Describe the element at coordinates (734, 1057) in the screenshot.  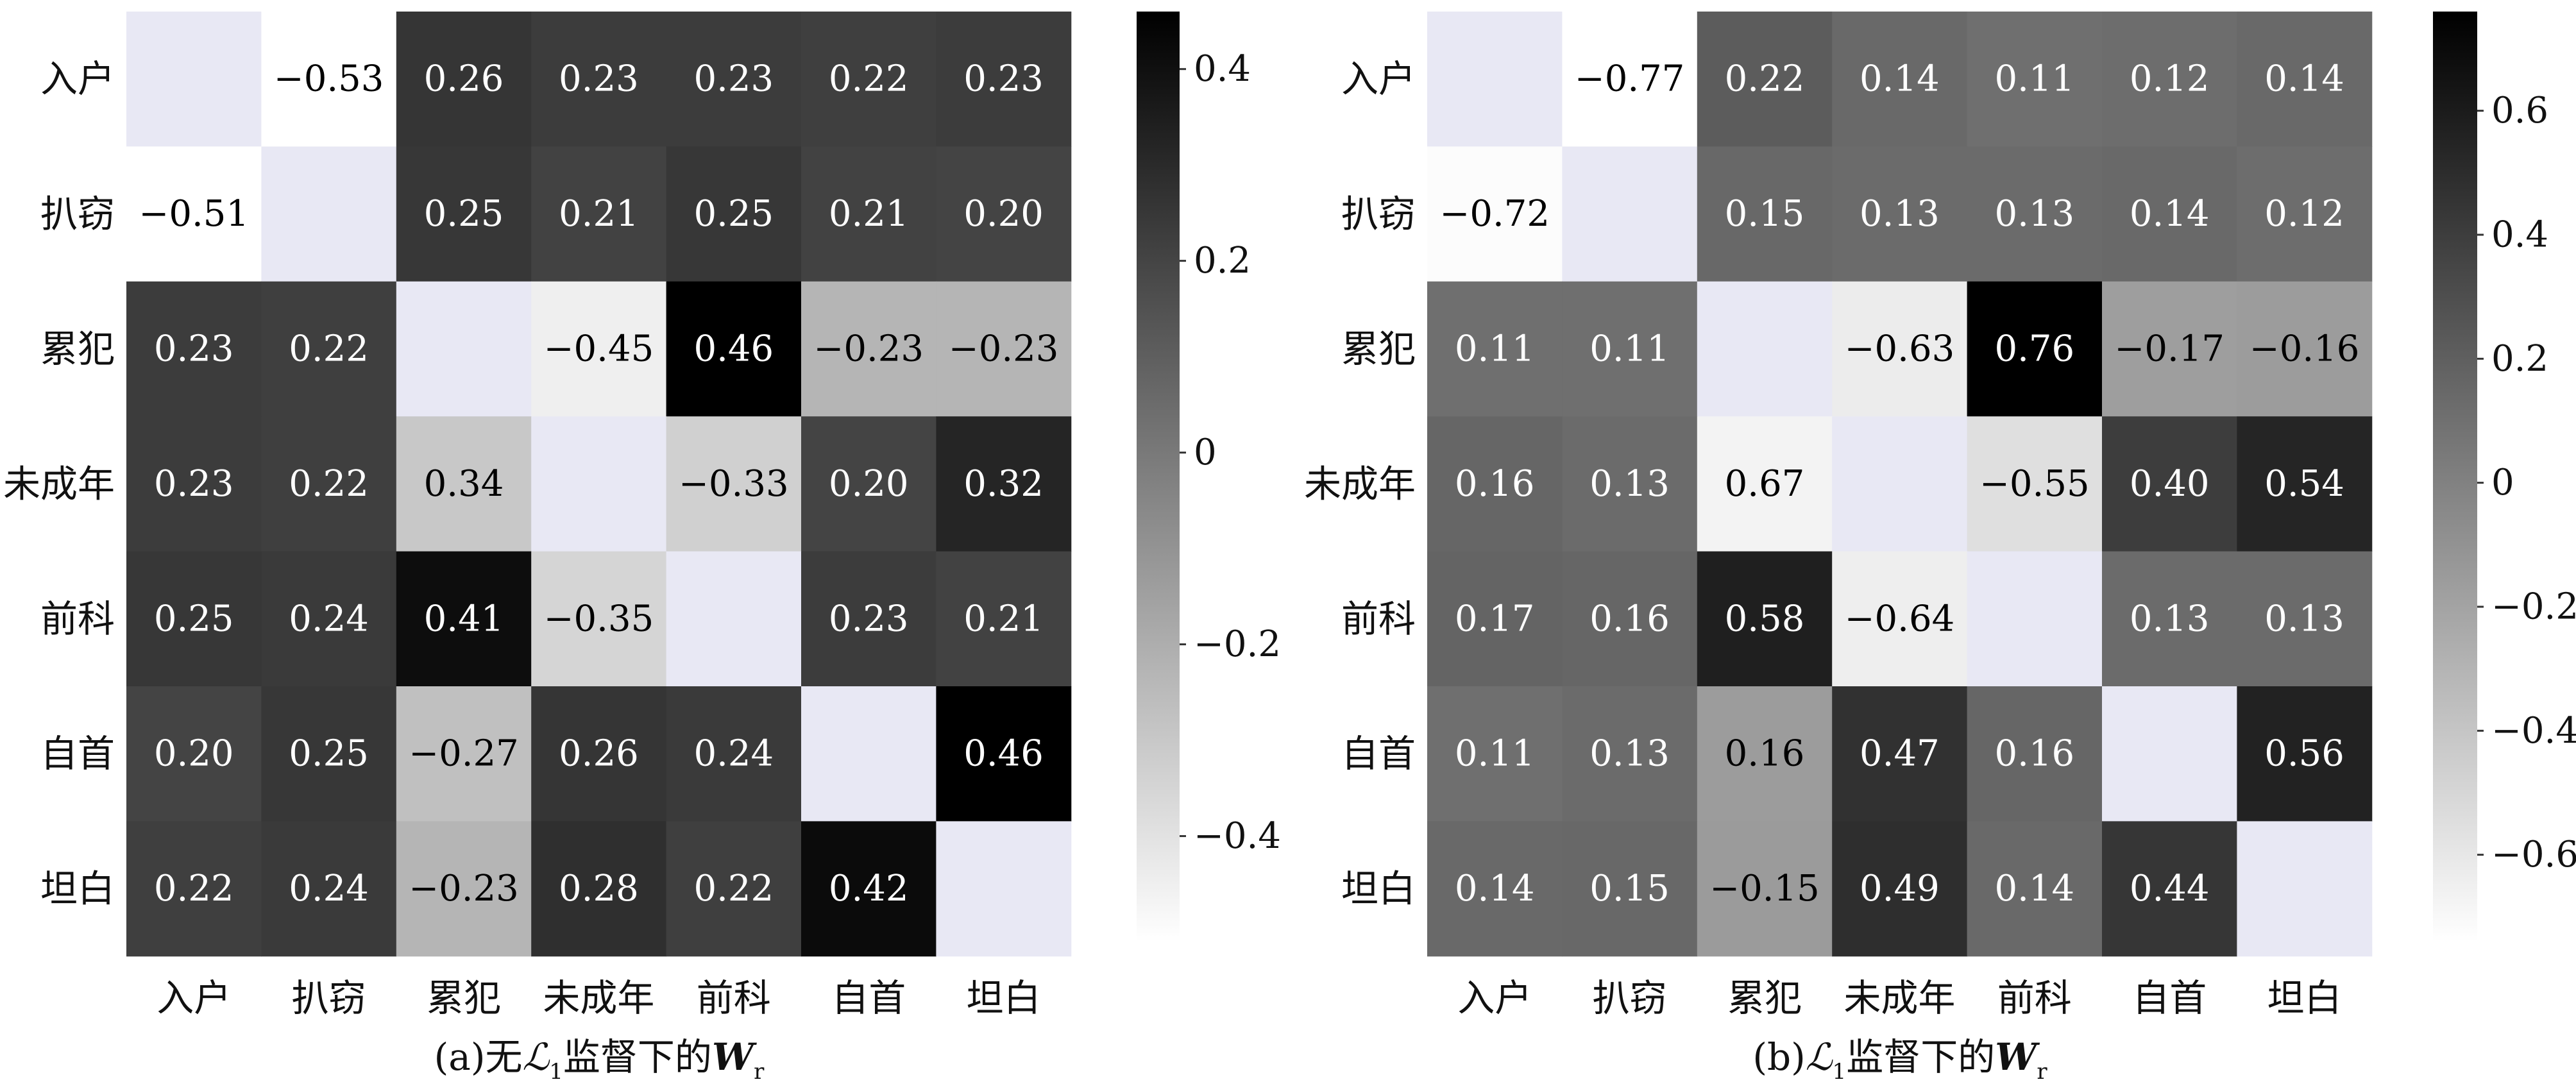
I see `caption-w: W` at that location.